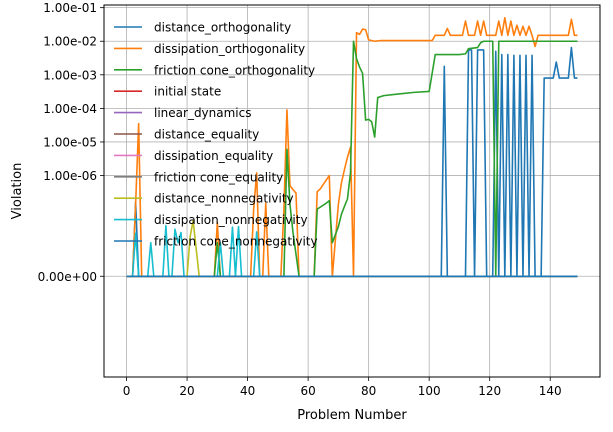  Describe the element at coordinates (203, 113) in the screenshot. I see `legend-label: linear_dynamics` at that location.